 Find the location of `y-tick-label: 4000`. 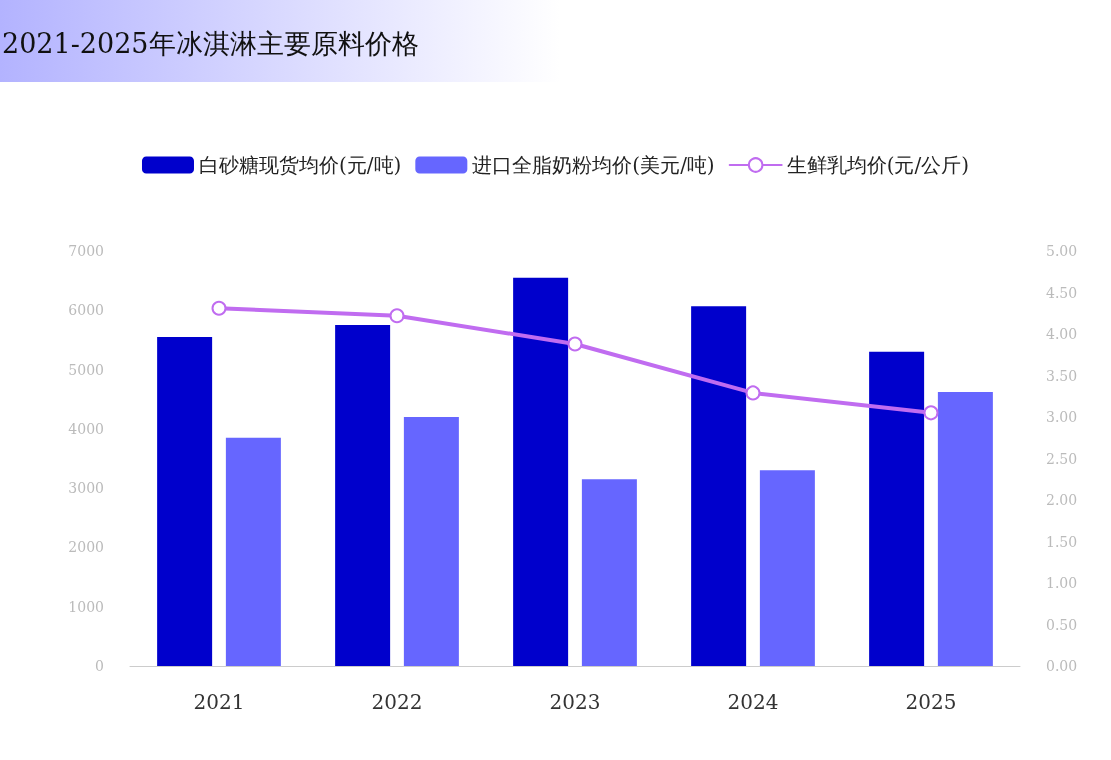

y-tick-label: 4000 is located at coordinates (86, 428).